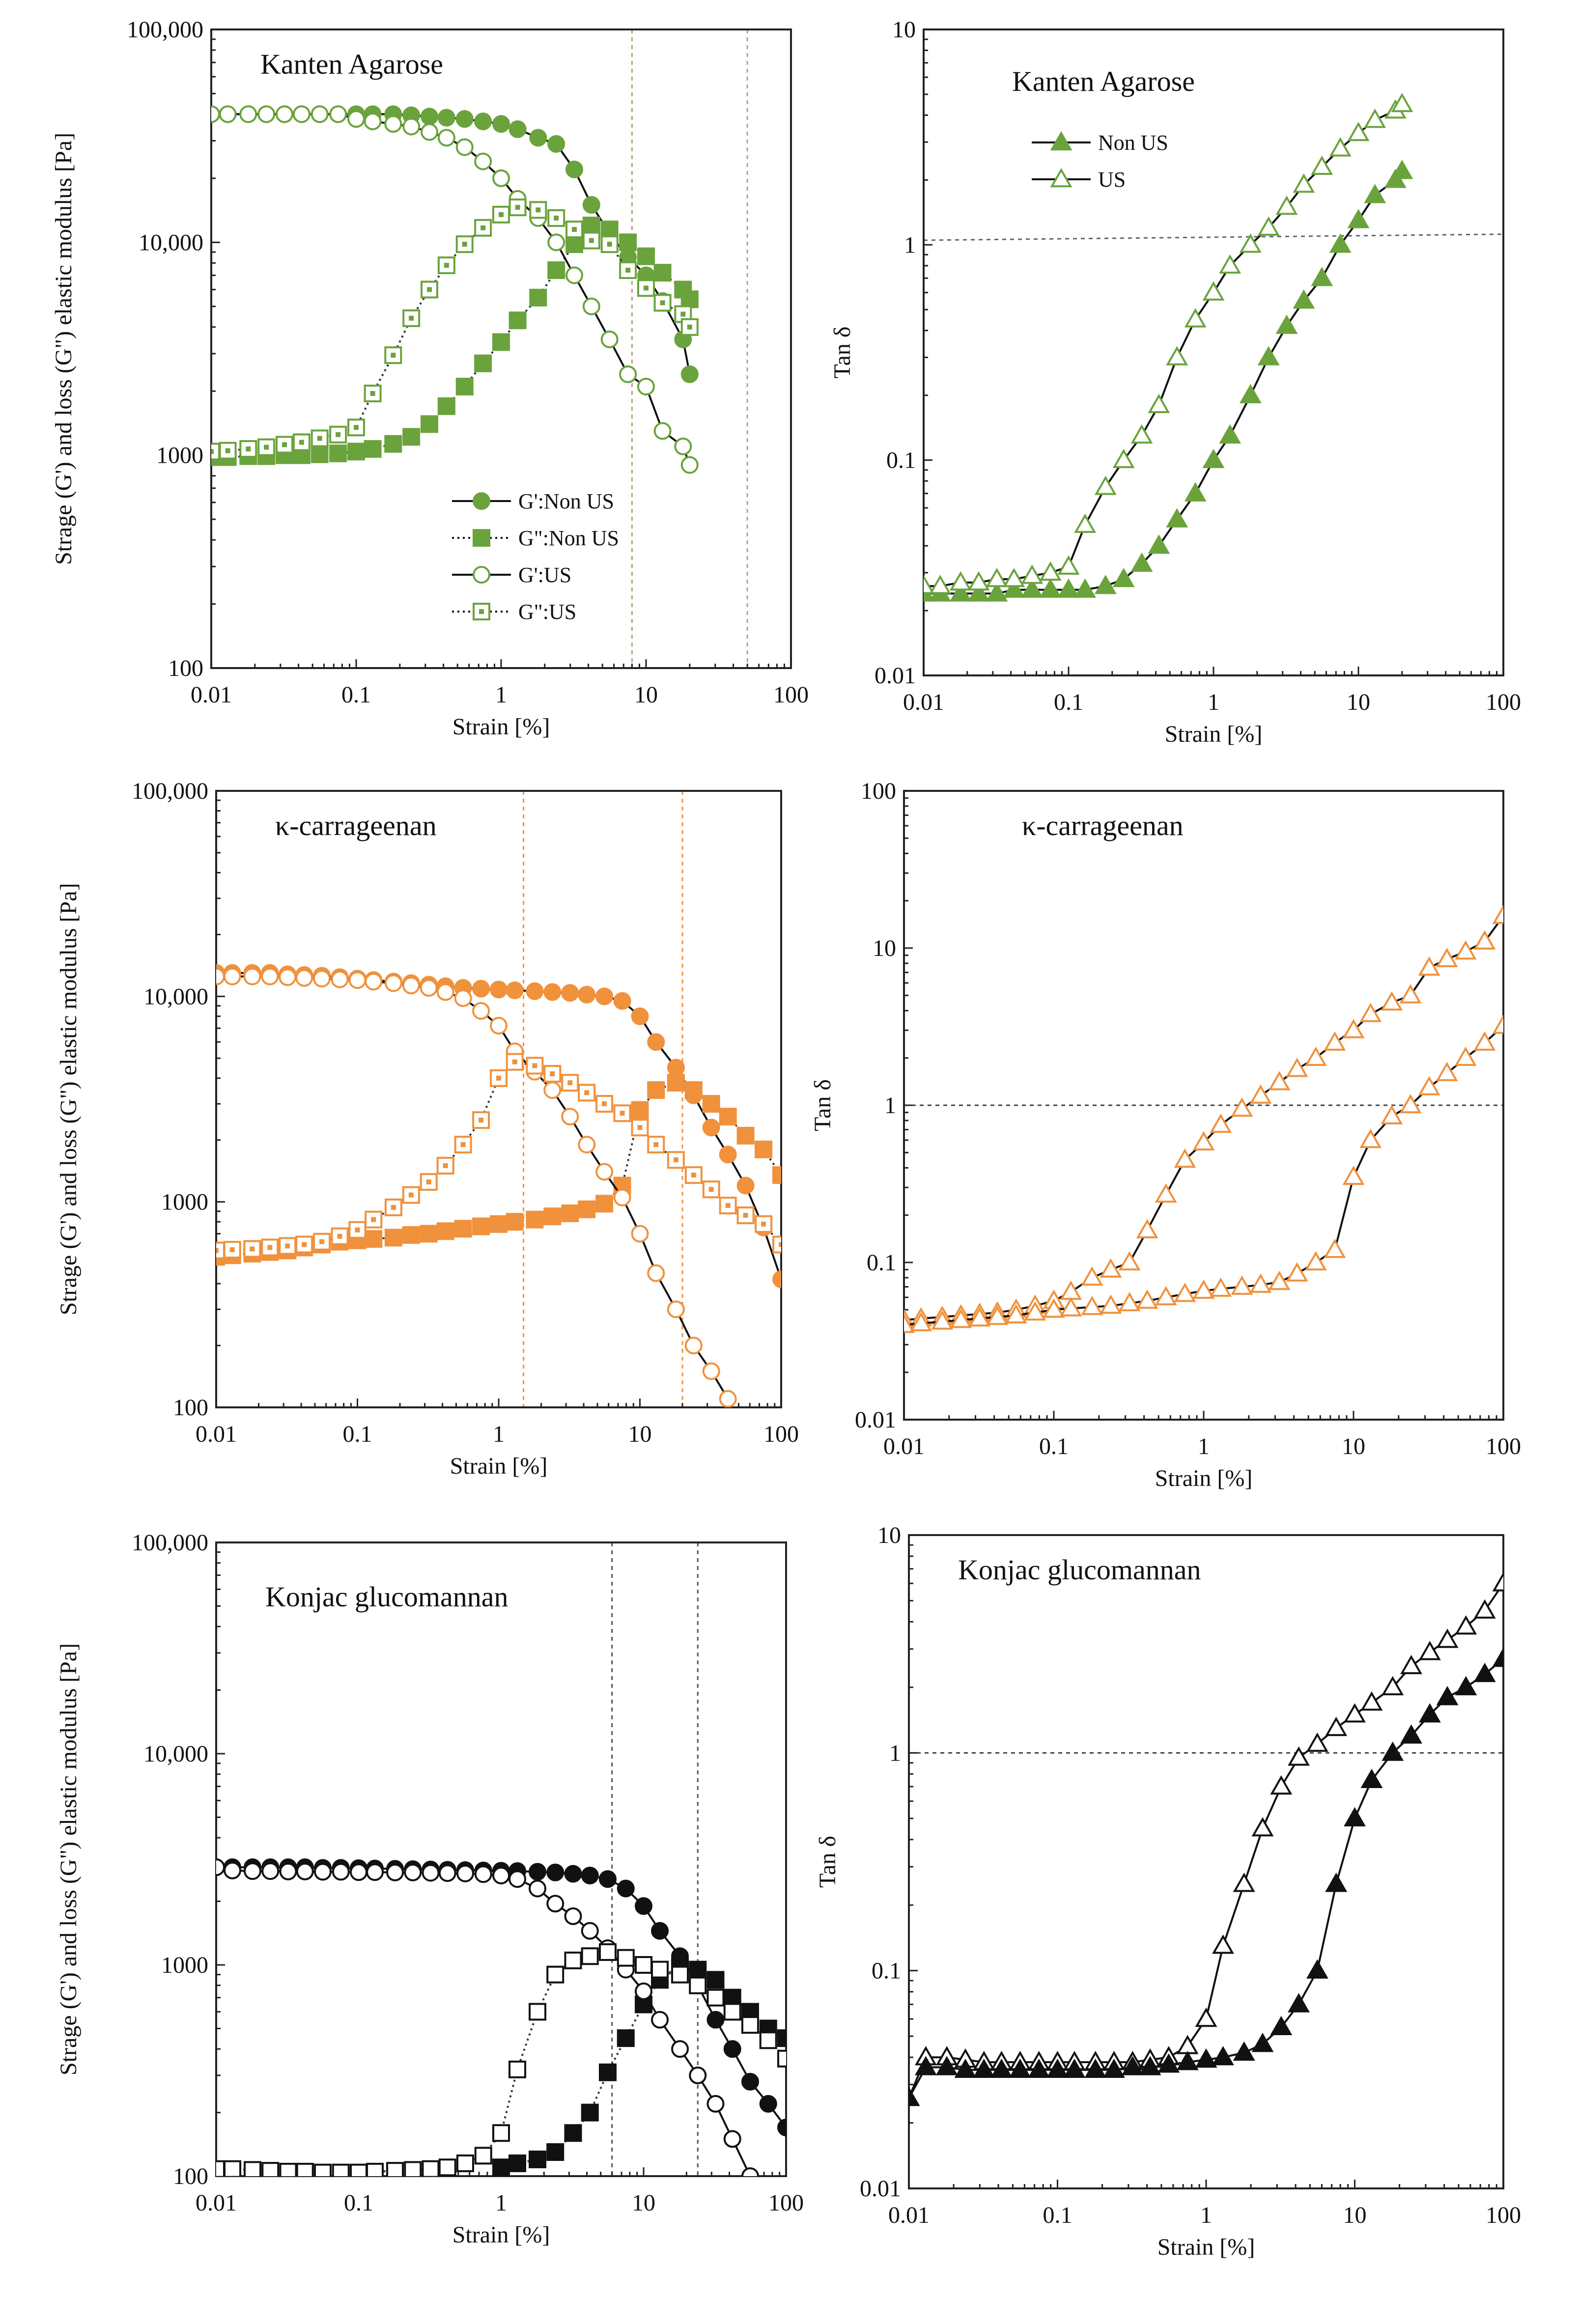  I want to click on series-line, so click(1164, 345).